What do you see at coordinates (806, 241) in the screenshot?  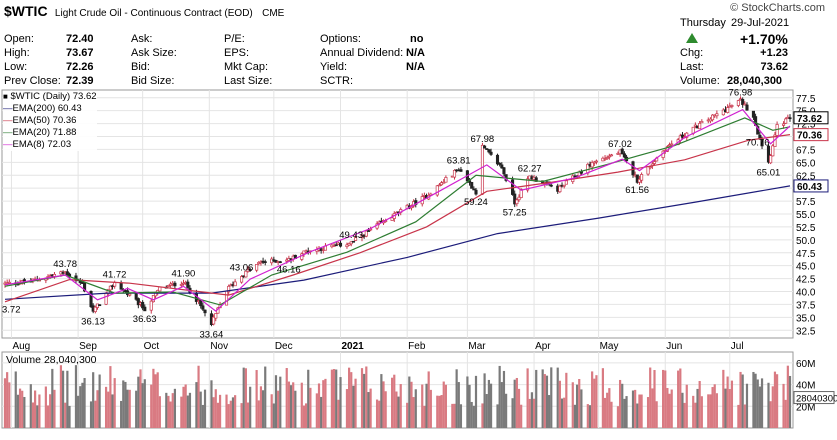 I see `y-tick-label: 50.0` at bounding box center [806, 241].